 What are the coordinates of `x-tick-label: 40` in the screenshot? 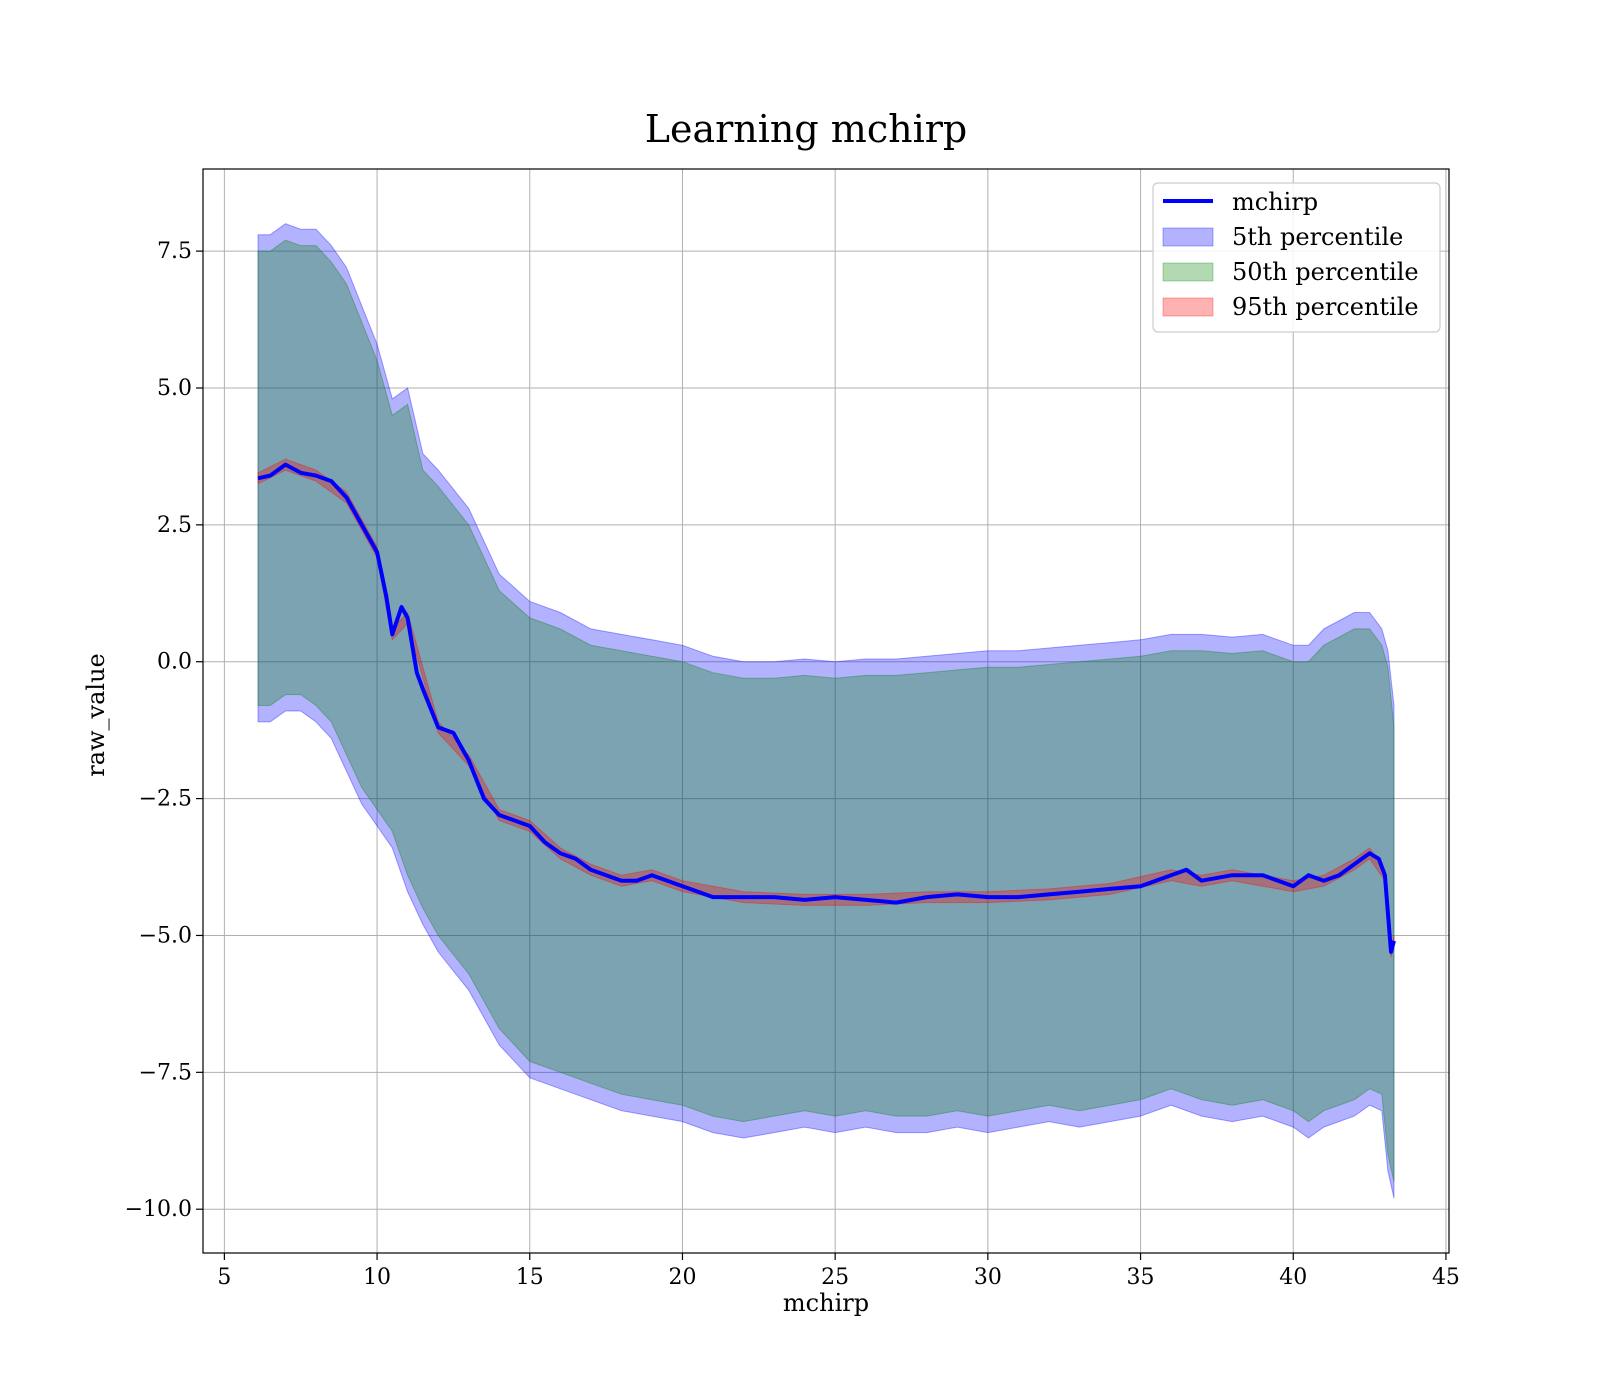 It's located at (1293, 1277).